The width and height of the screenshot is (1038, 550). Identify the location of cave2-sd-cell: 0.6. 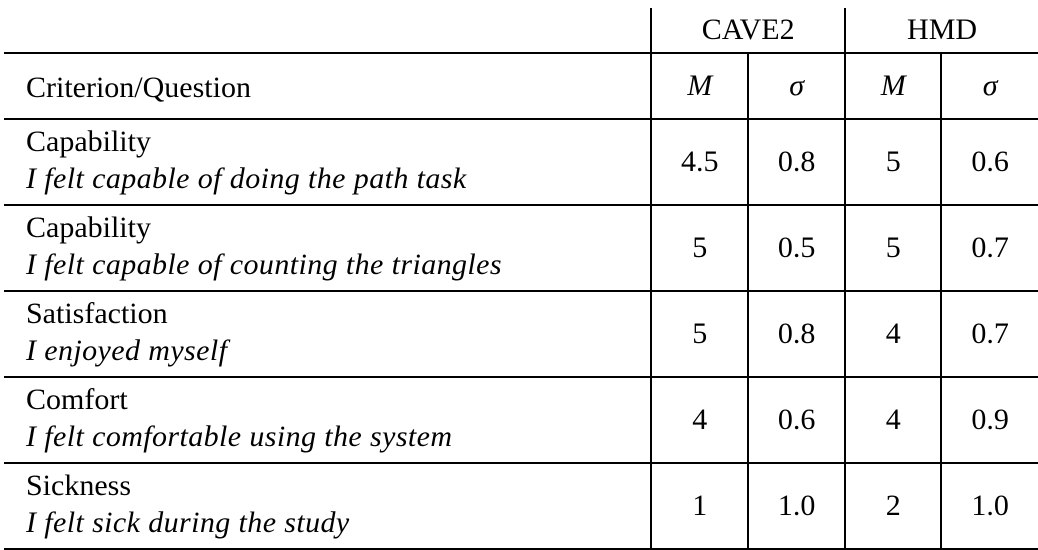
(796, 419).